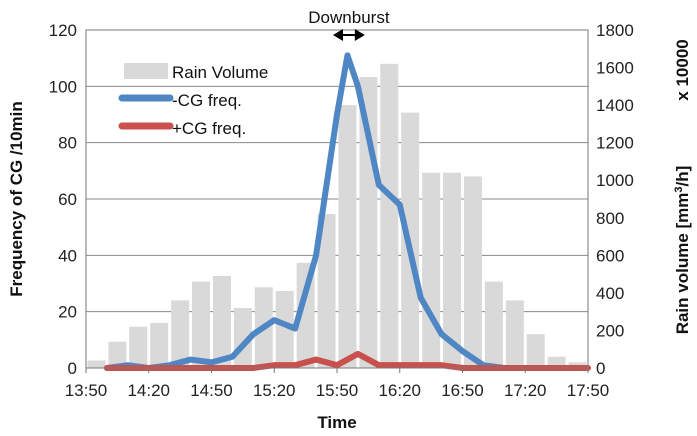  Describe the element at coordinates (63, 30) in the screenshot. I see `left-tick-label: 120` at that location.